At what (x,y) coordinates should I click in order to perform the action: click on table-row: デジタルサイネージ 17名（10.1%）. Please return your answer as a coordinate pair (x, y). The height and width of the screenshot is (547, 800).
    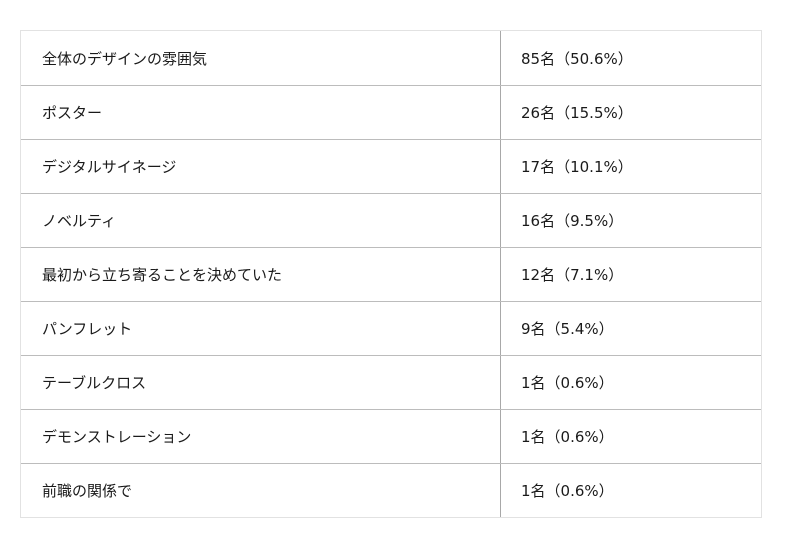
    Looking at the image, I should click on (391, 166).